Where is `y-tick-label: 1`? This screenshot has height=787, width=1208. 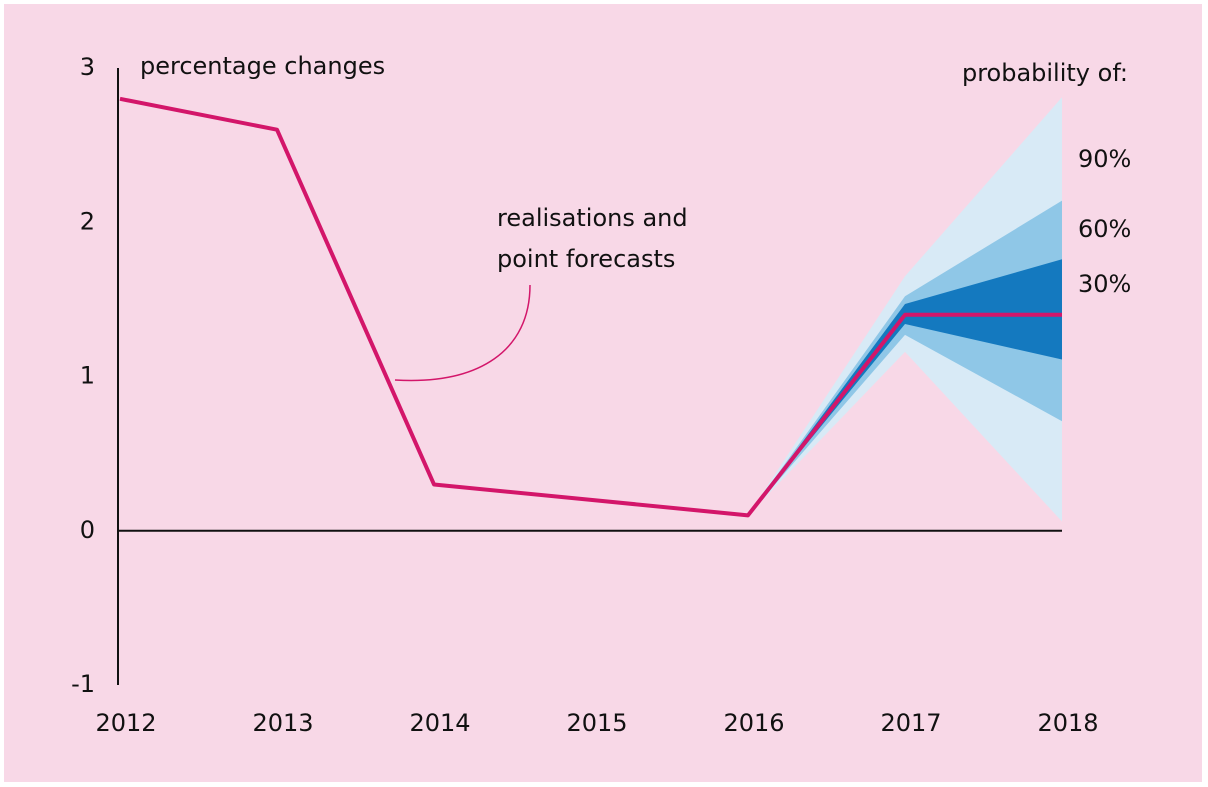
y-tick-label: 1 is located at coordinates (87, 376).